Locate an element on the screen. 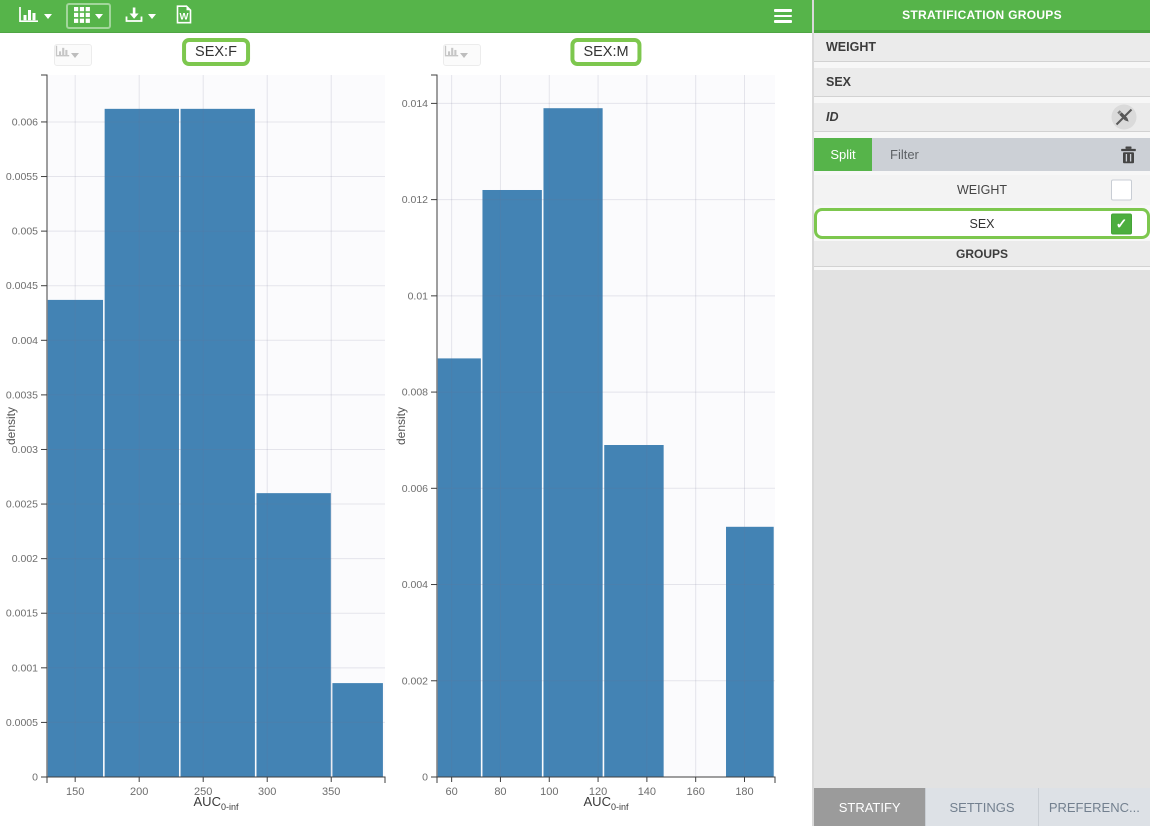 The image size is (1150, 826). svg-text: W is located at coordinates (184, 17).